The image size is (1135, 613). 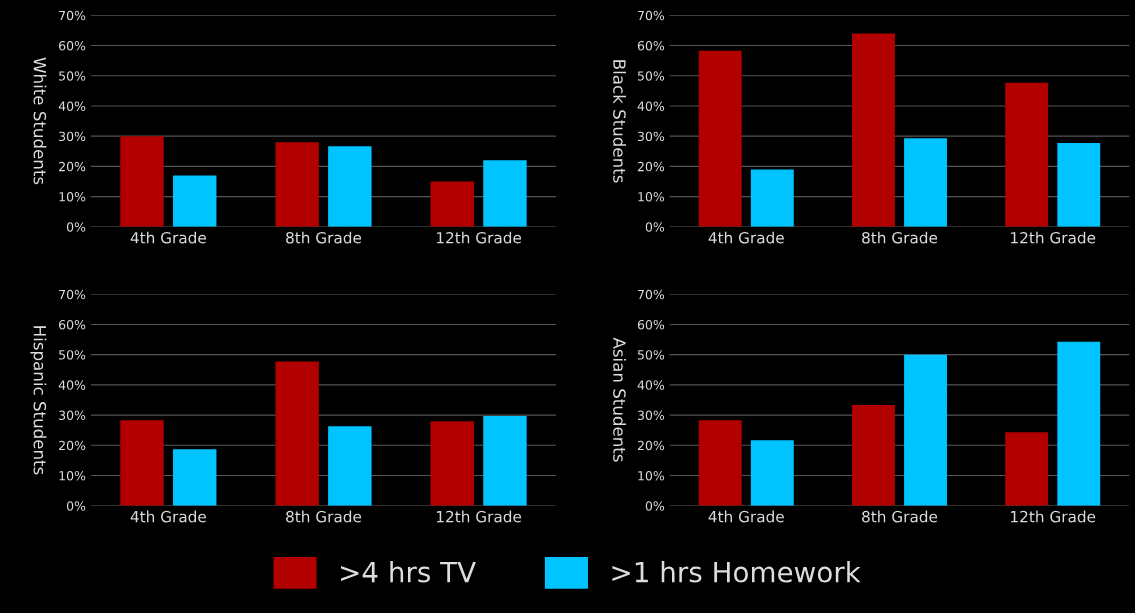 What do you see at coordinates (620, 121) in the screenshot?
I see `y-axis-title: Black Students` at bounding box center [620, 121].